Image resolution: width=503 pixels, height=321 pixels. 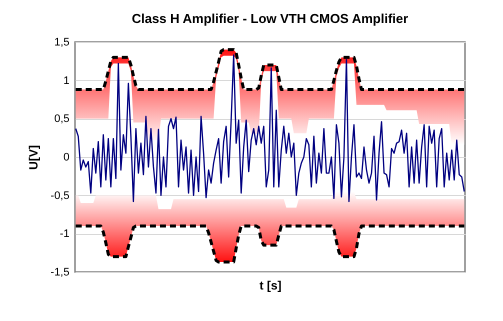 I want to click on y-tick-label: 0, so click(x=66, y=158).